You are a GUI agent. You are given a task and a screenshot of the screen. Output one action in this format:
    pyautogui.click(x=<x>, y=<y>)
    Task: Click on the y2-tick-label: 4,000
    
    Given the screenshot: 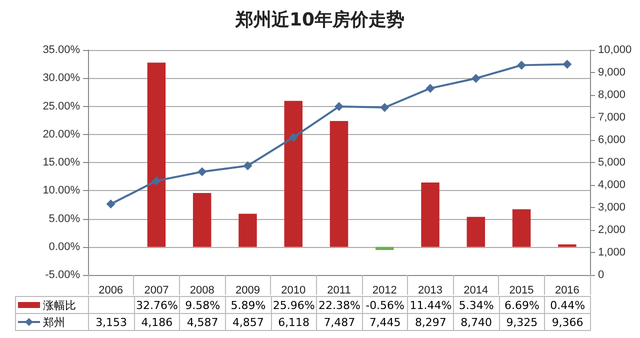 What is the action you would take?
    pyautogui.click(x=612, y=185)
    